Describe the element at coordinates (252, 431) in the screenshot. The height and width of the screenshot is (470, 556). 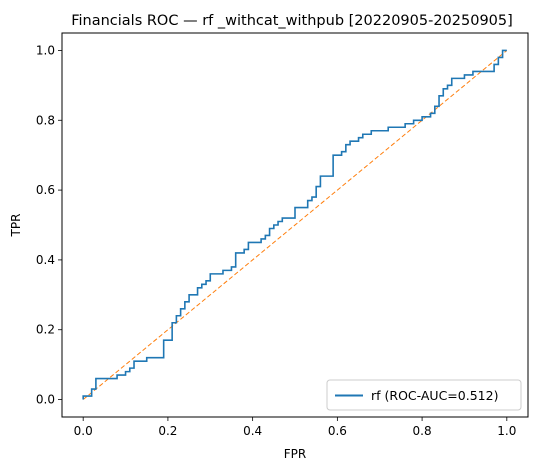
I see `x-tick-label: 0.4` at that location.